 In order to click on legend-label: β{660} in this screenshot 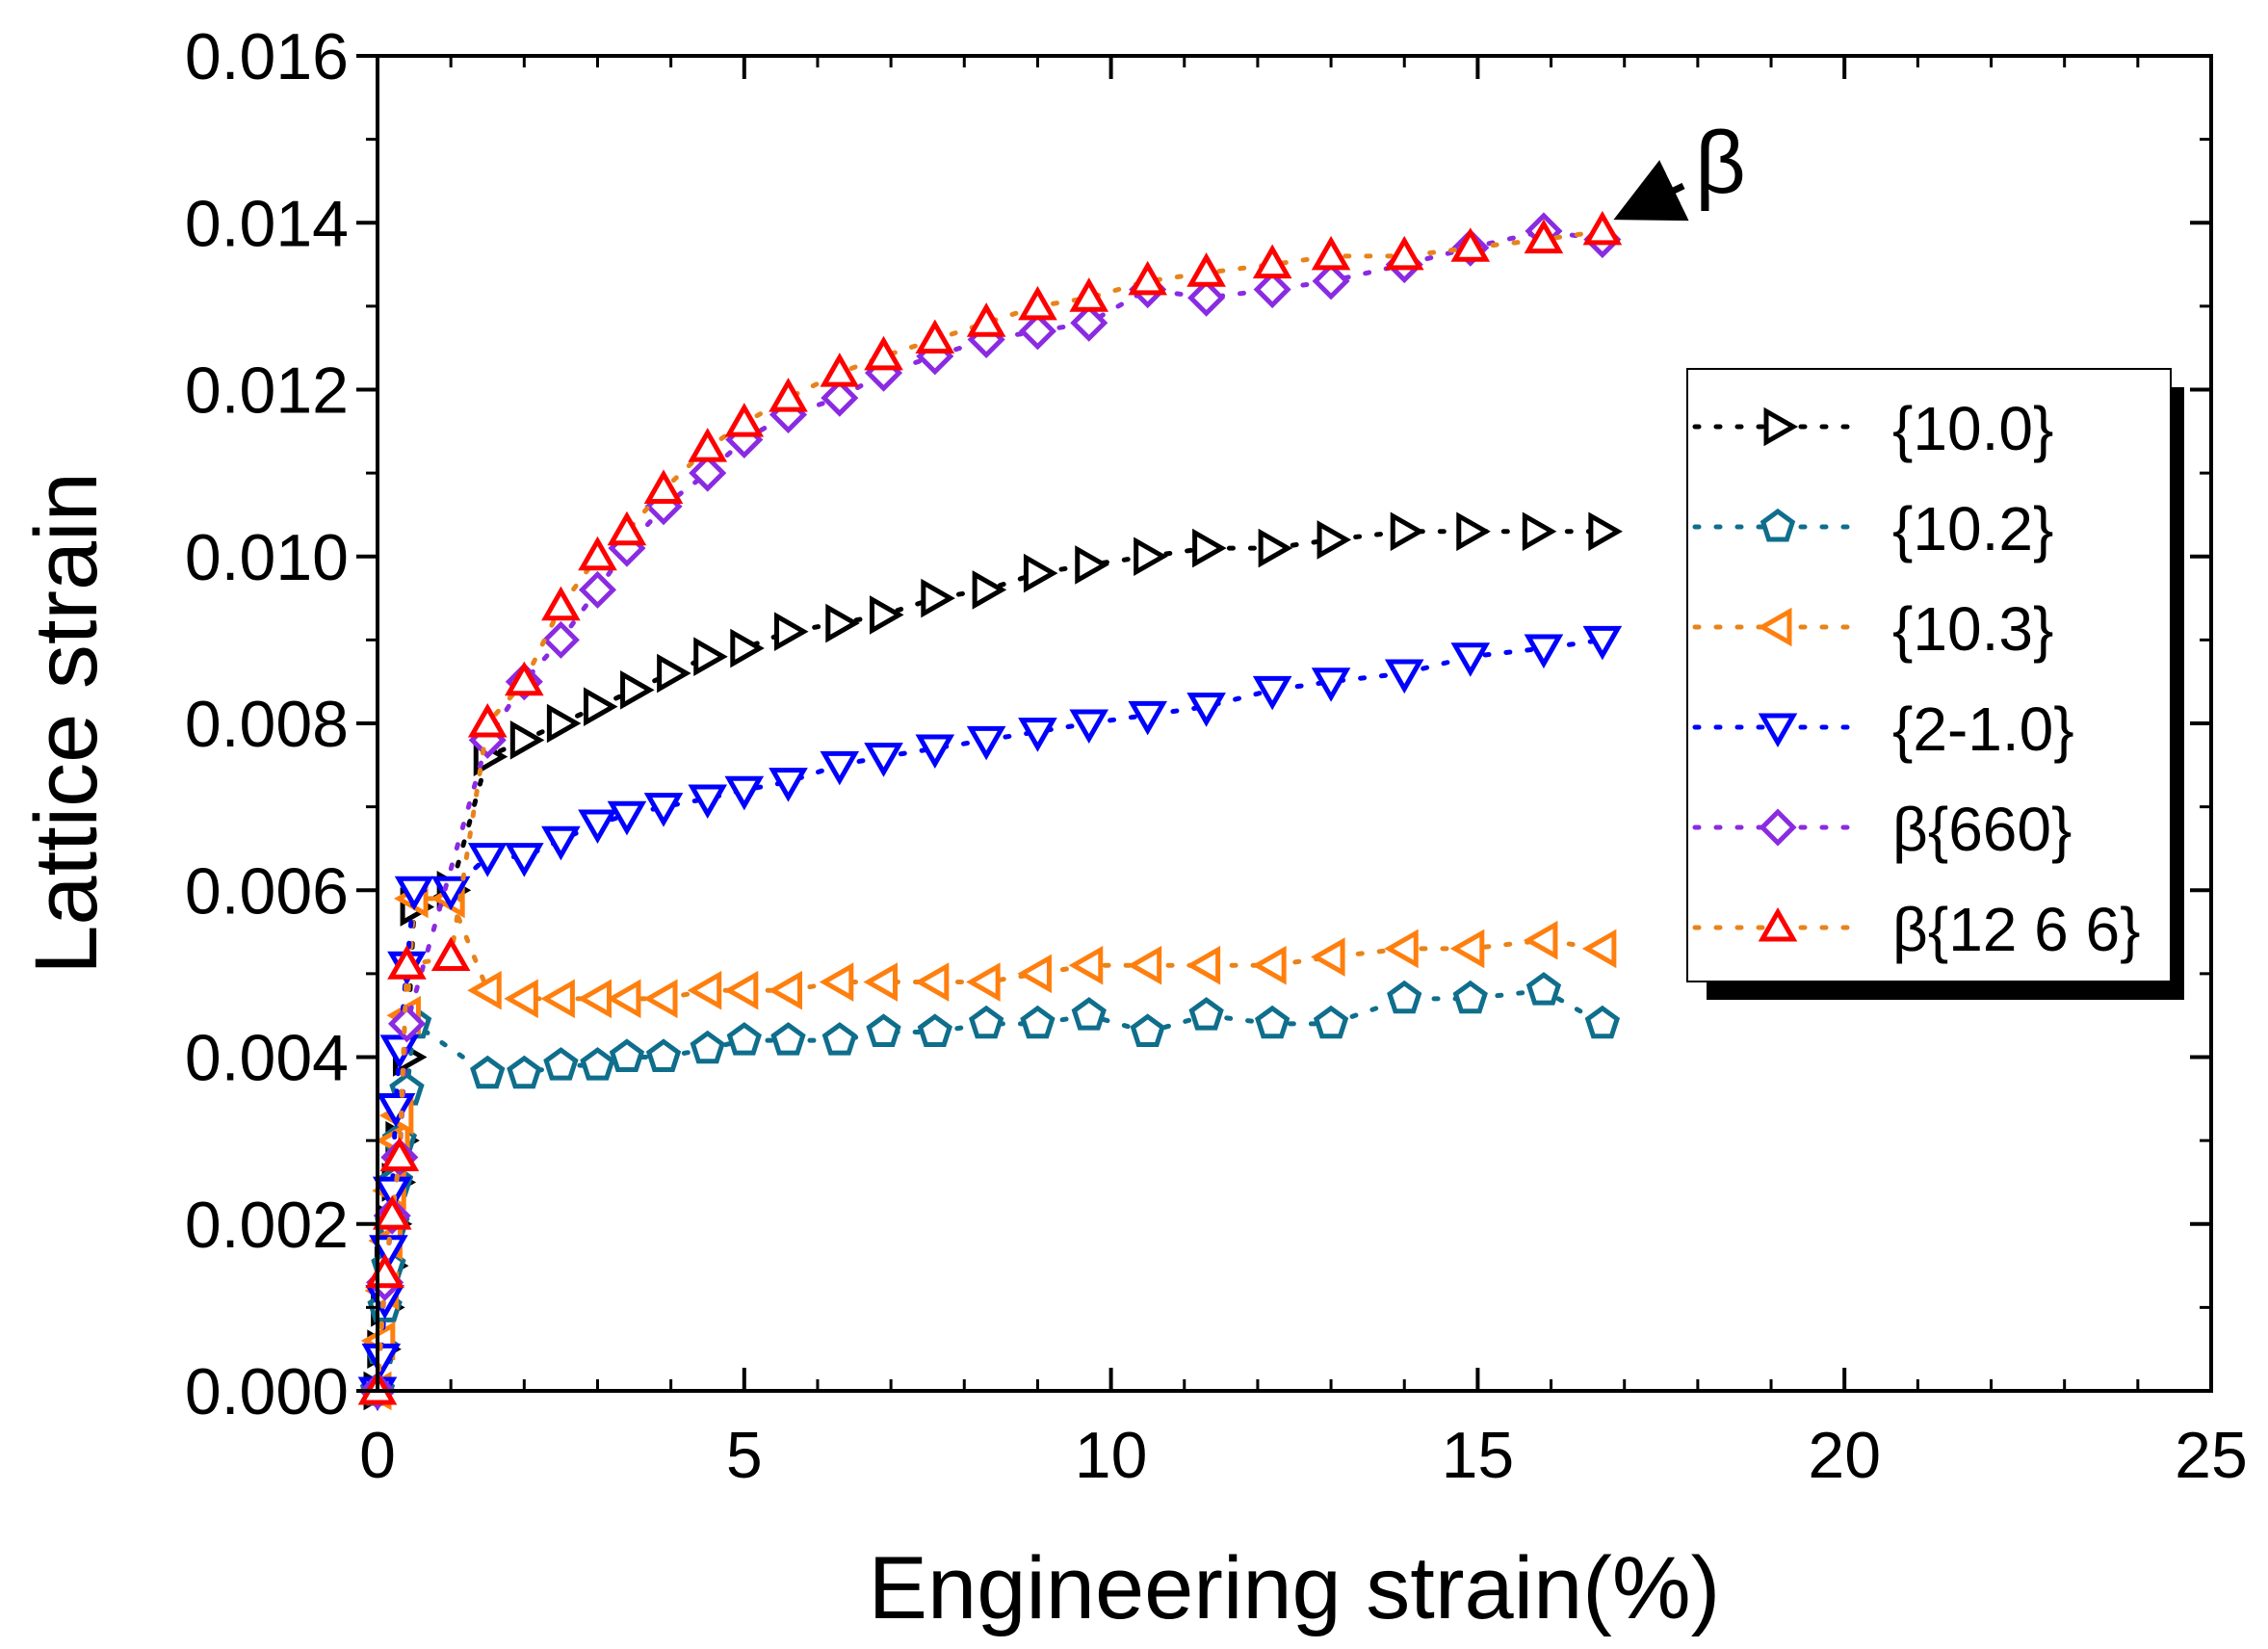, I will do `click(1982, 829)`.